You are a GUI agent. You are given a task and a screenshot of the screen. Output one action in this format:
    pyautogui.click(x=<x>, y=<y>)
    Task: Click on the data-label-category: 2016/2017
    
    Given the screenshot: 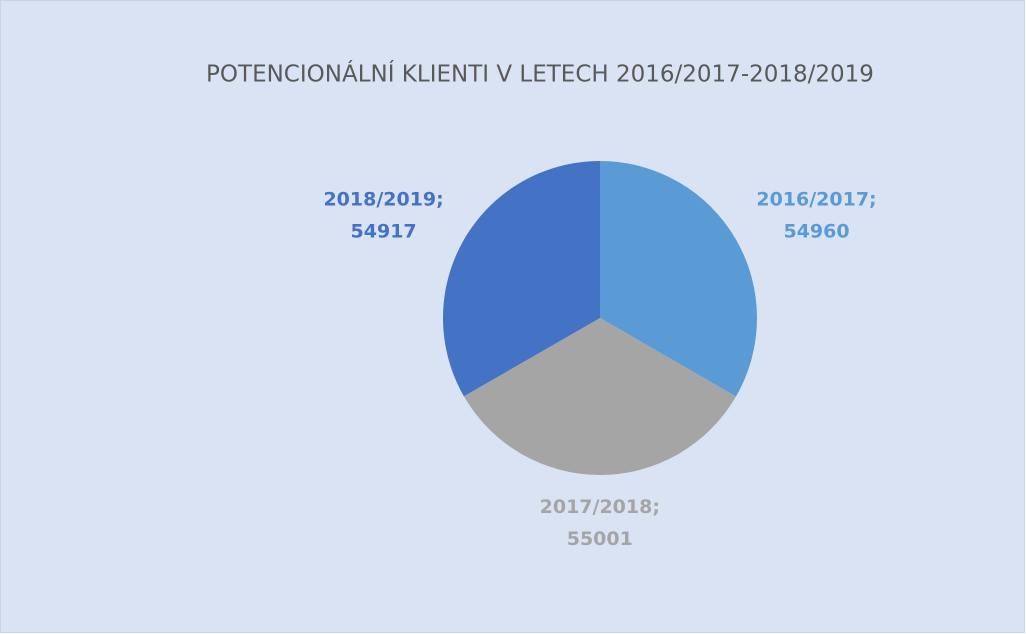 What is the action you would take?
    pyautogui.click(x=812, y=199)
    